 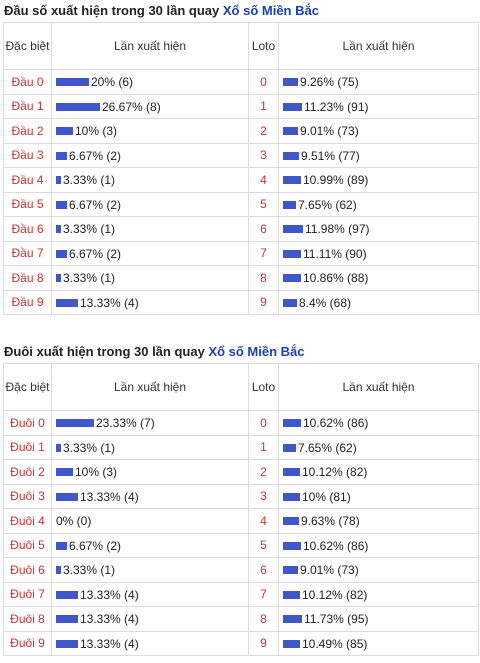 What do you see at coordinates (112, 82) in the screenshot?
I see `special-count-text: 20% (6)` at bounding box center [112, 82].